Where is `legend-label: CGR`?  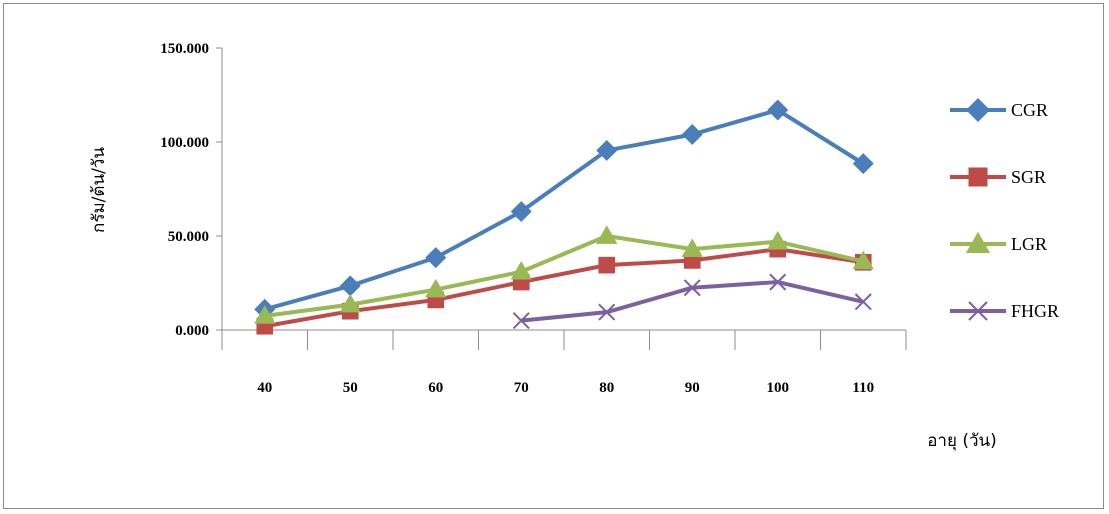 legend-label: CGR is located at coordinates (1029, 110).